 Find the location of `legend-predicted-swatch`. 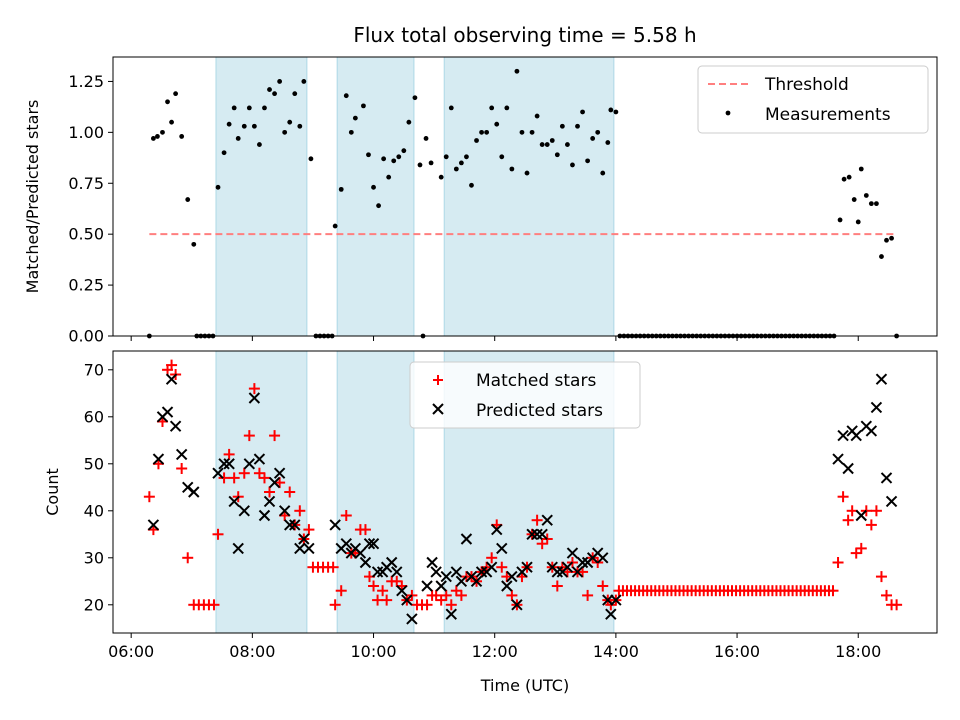

legend-predicted-swatch is located at coordinates (438, 409).